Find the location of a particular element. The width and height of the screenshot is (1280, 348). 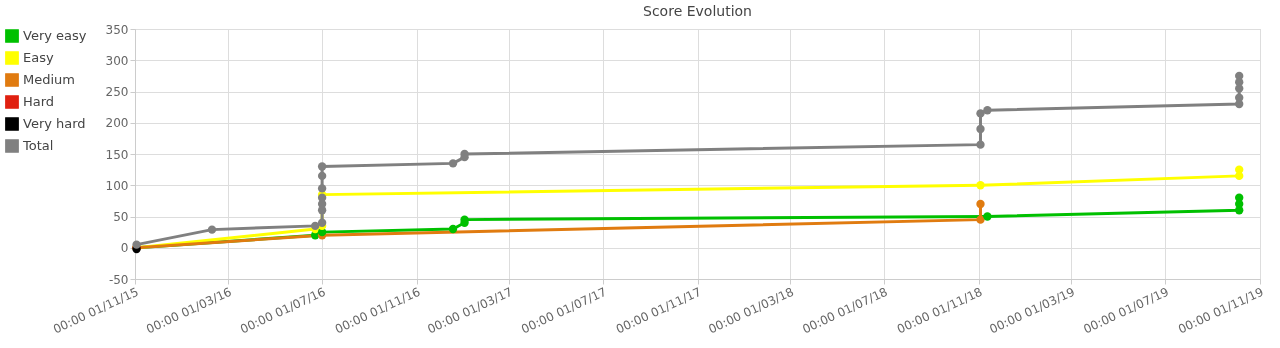

y-tick-label: 250 is located at coordinates (117, 92).